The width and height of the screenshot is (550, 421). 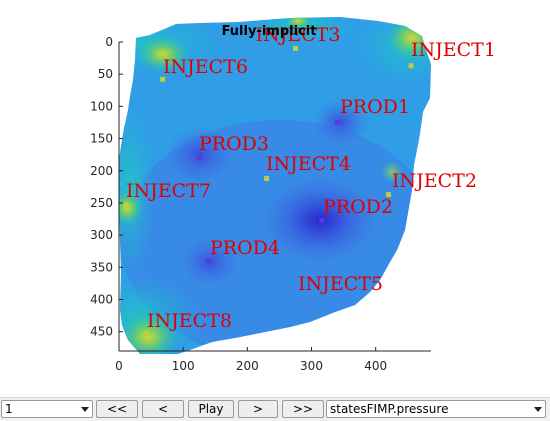 I want to click on well-marker-inject2, so click(x=389, y=195).